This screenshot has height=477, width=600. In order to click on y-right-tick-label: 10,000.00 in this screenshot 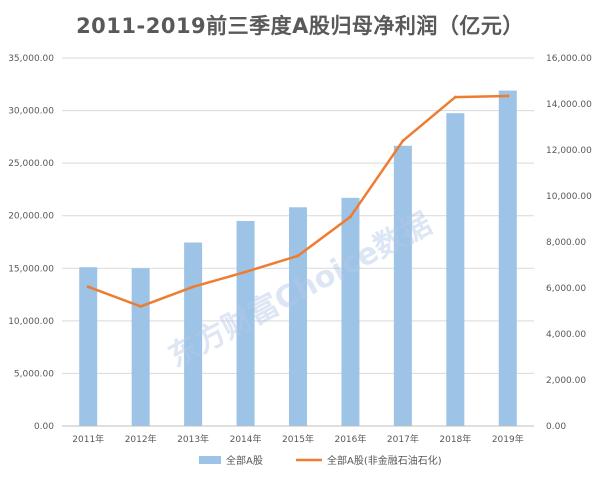, I will do `click(569, 197)`.